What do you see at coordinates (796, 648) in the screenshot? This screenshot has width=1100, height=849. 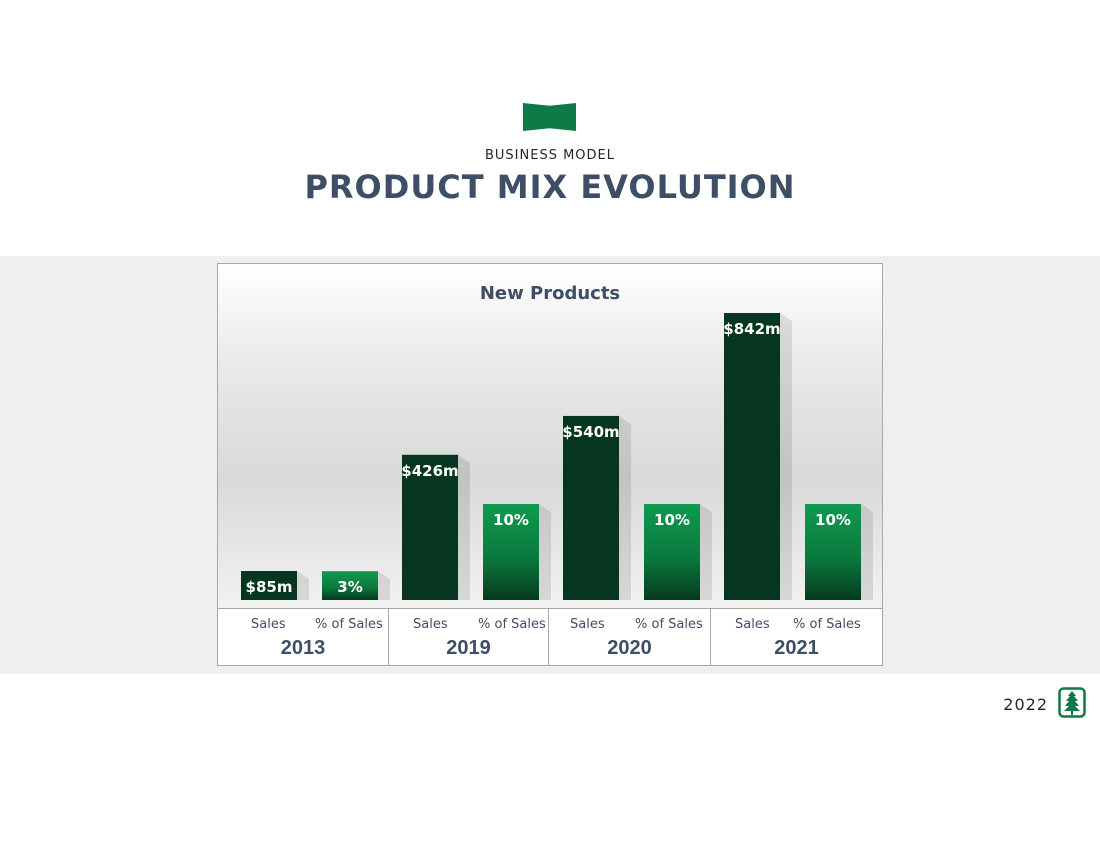 I see `category-label: 2021` at bounding box center [796, 648].